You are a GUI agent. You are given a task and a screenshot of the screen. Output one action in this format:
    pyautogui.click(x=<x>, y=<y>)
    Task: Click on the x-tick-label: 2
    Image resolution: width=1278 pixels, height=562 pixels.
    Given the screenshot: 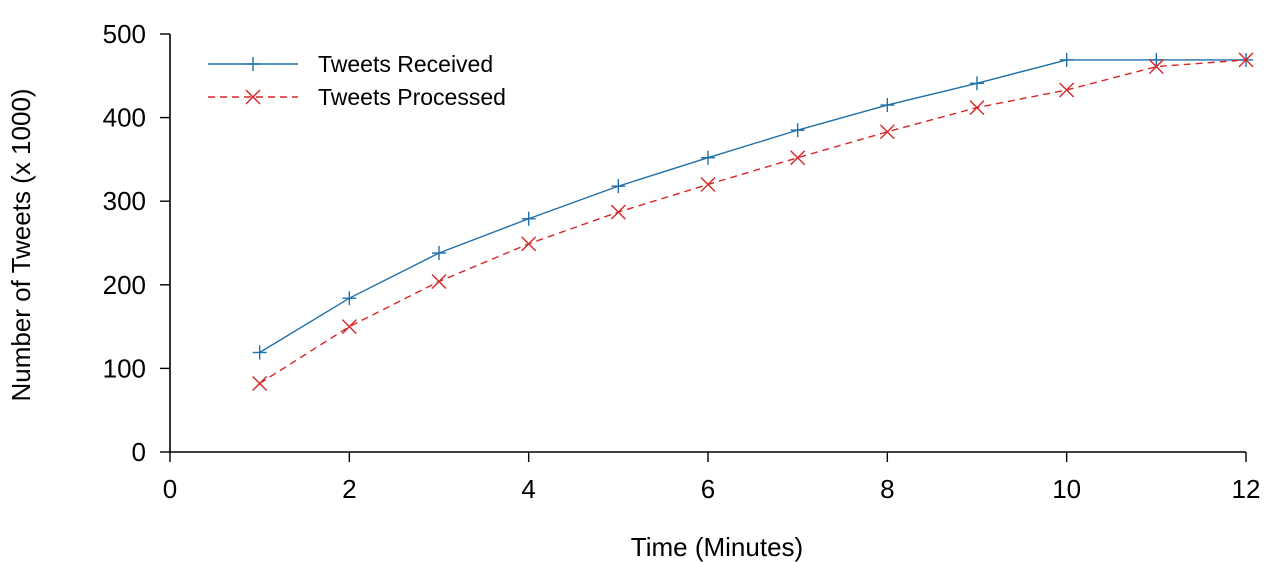 What is the action you would take?
    pyautogui.click(x=349, y=489)
    